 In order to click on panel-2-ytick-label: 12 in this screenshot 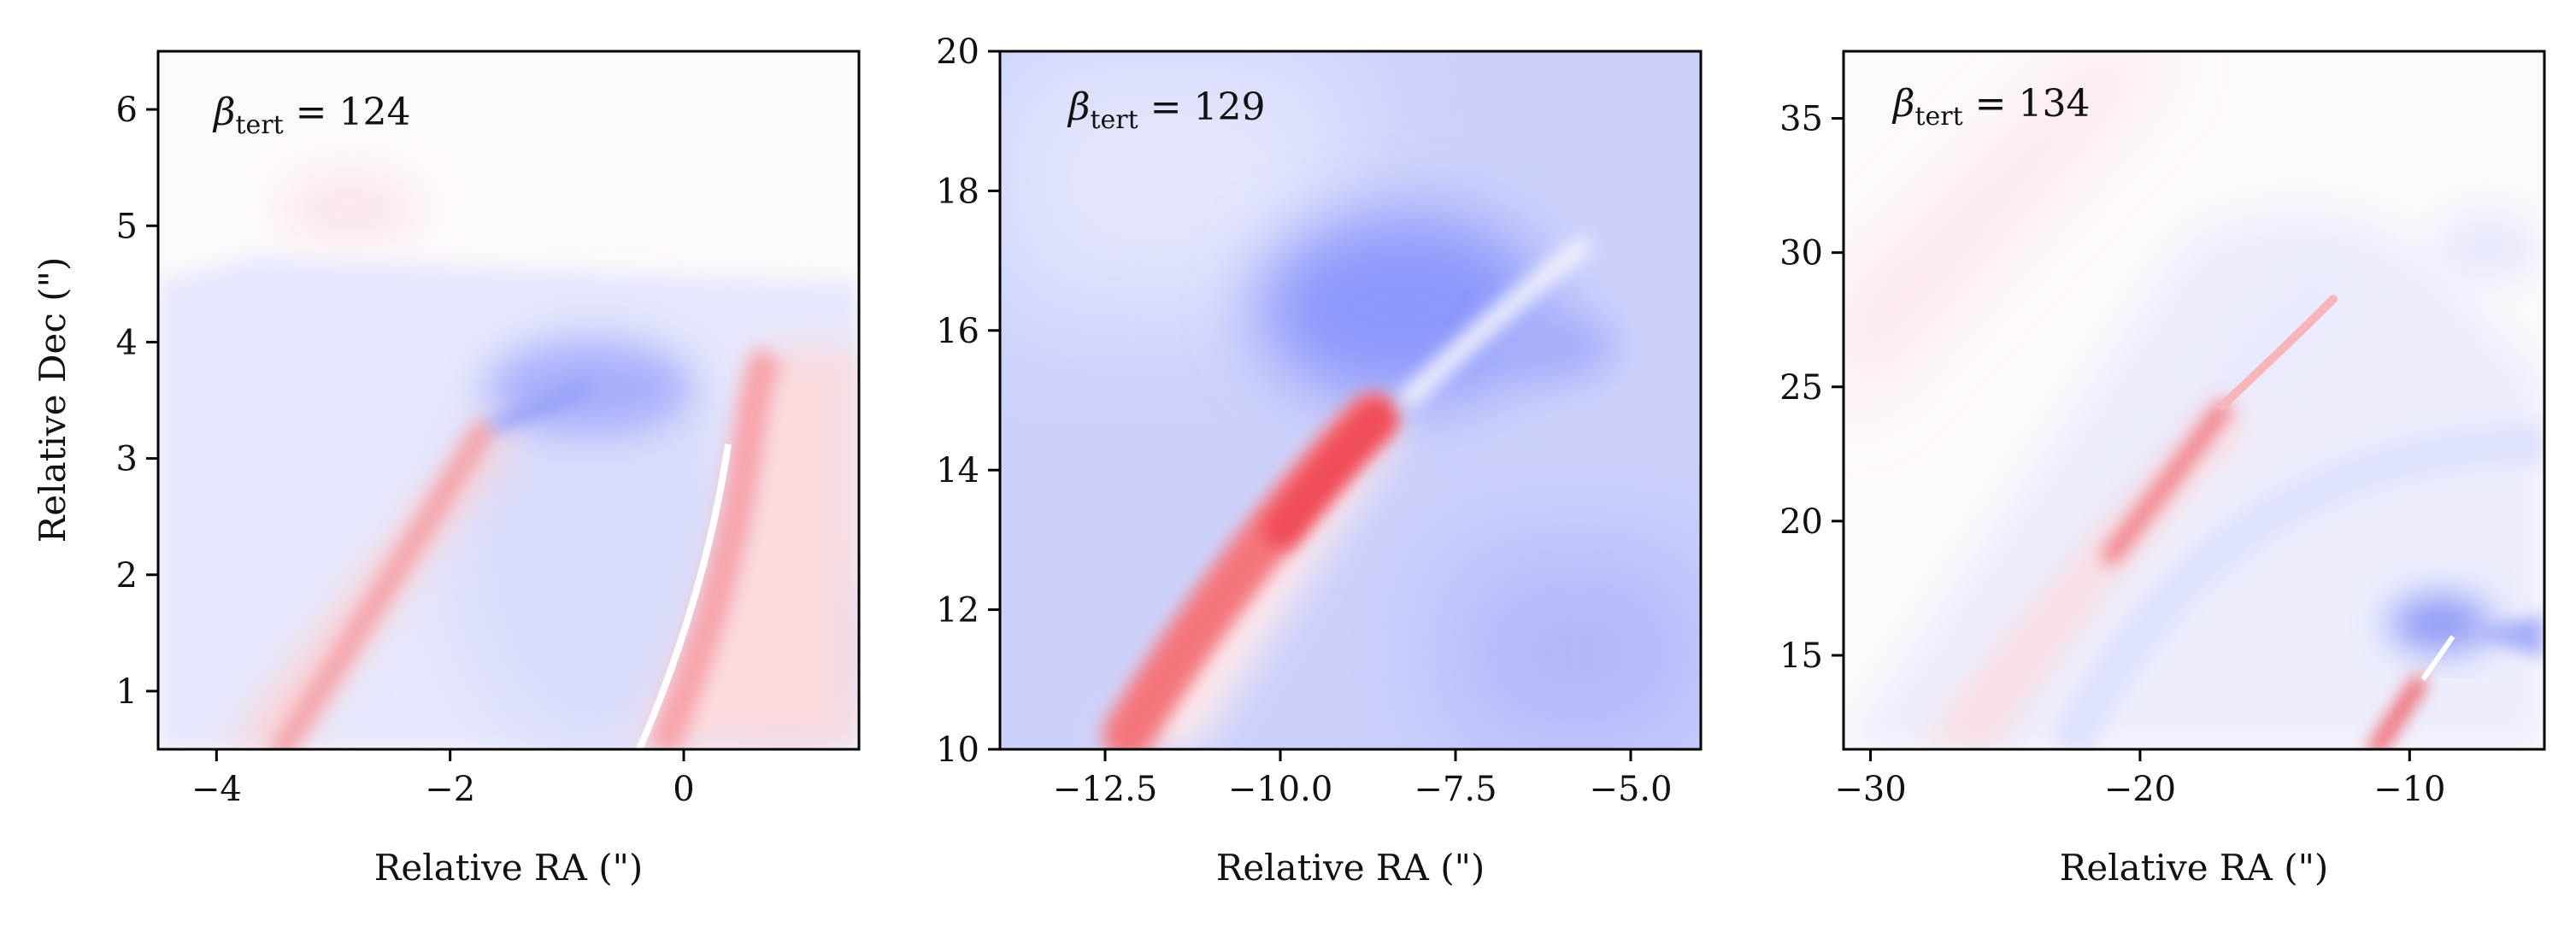, I will do `click(957, 611)`.